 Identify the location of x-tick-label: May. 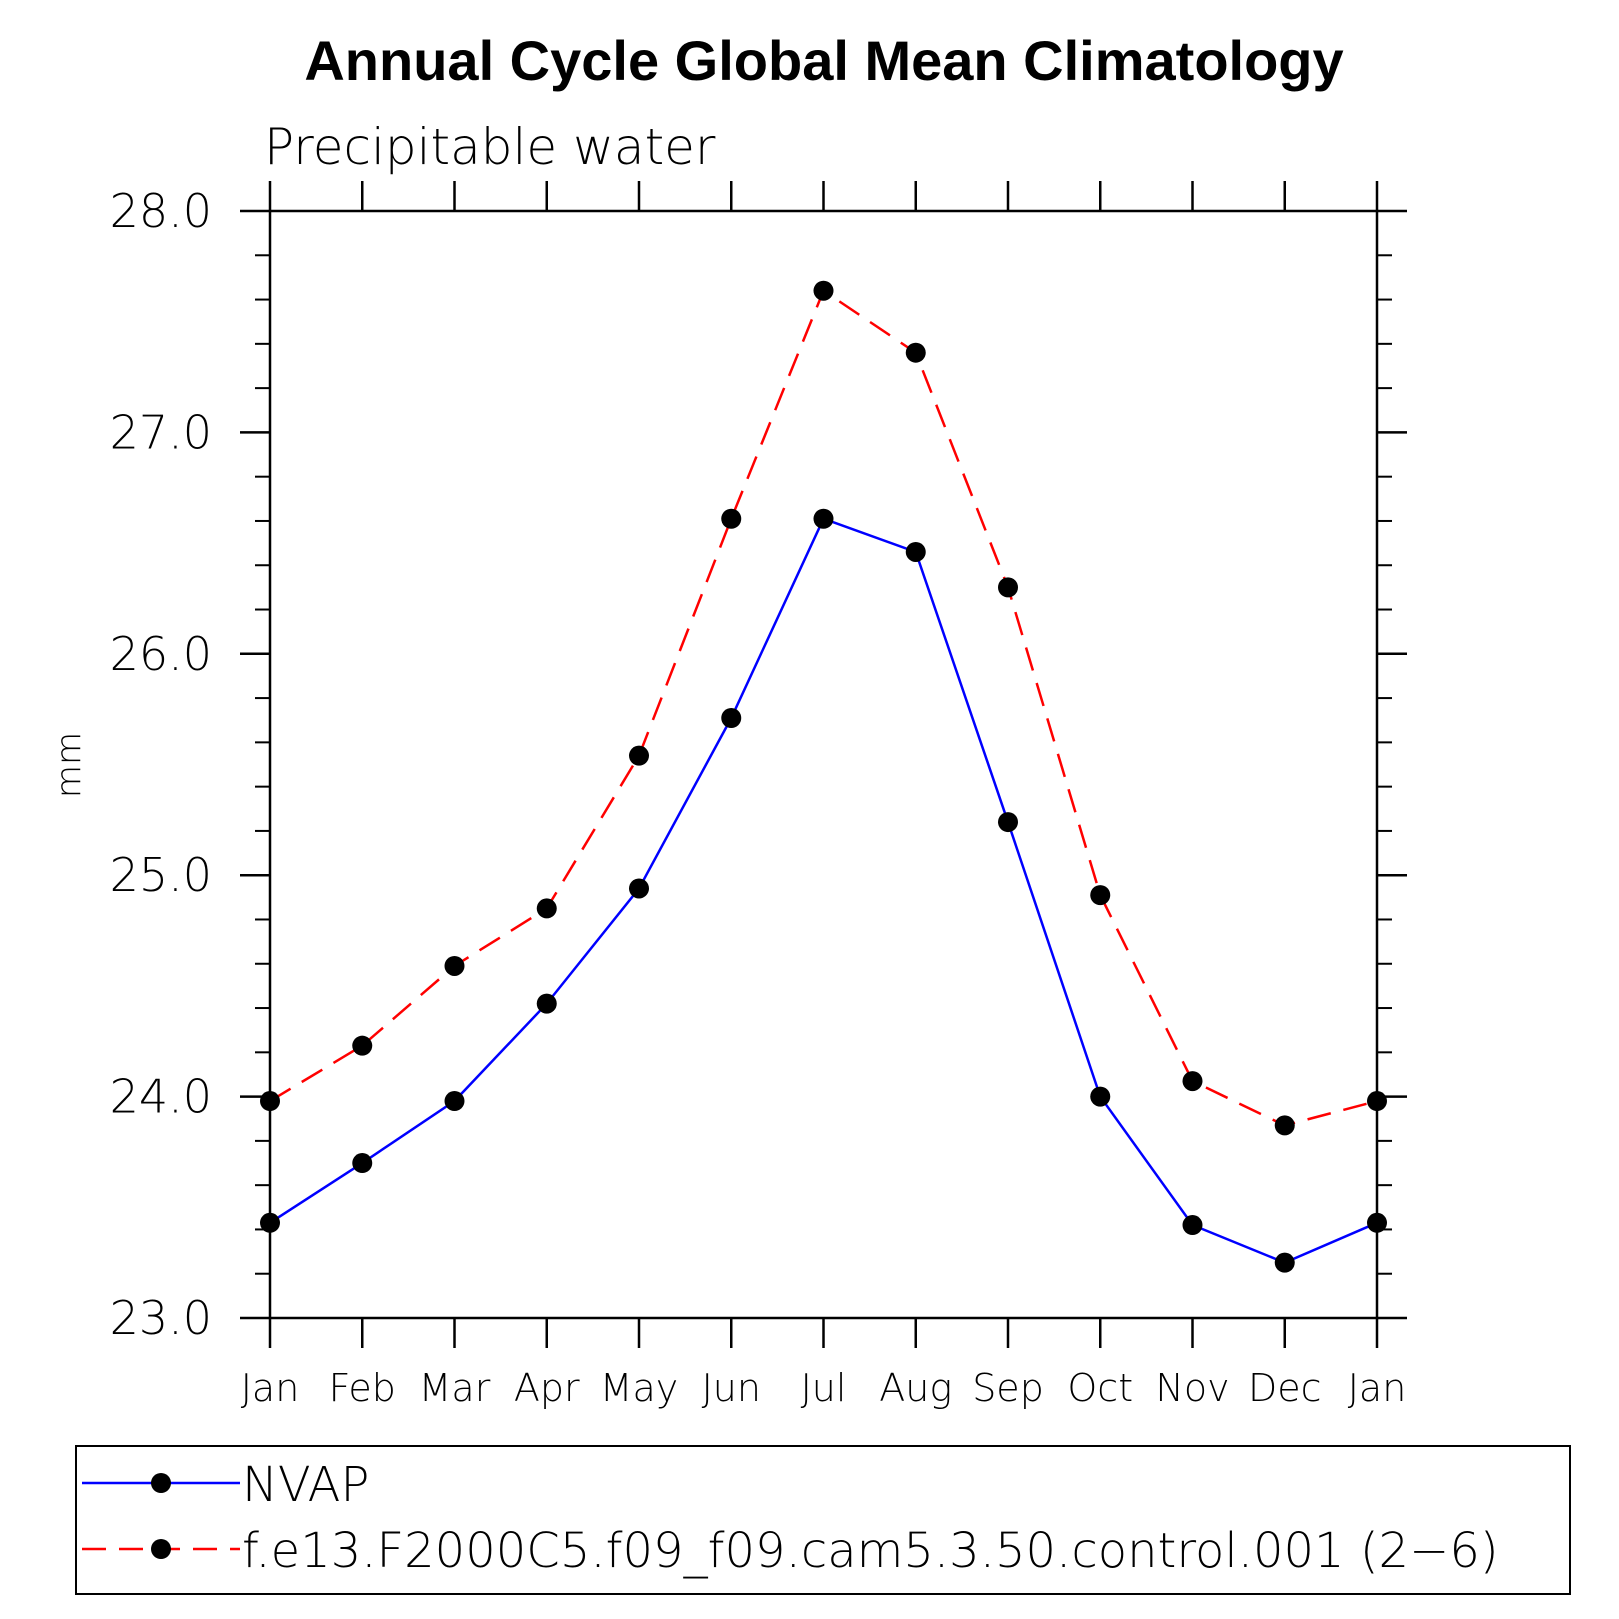
(639, 1388).